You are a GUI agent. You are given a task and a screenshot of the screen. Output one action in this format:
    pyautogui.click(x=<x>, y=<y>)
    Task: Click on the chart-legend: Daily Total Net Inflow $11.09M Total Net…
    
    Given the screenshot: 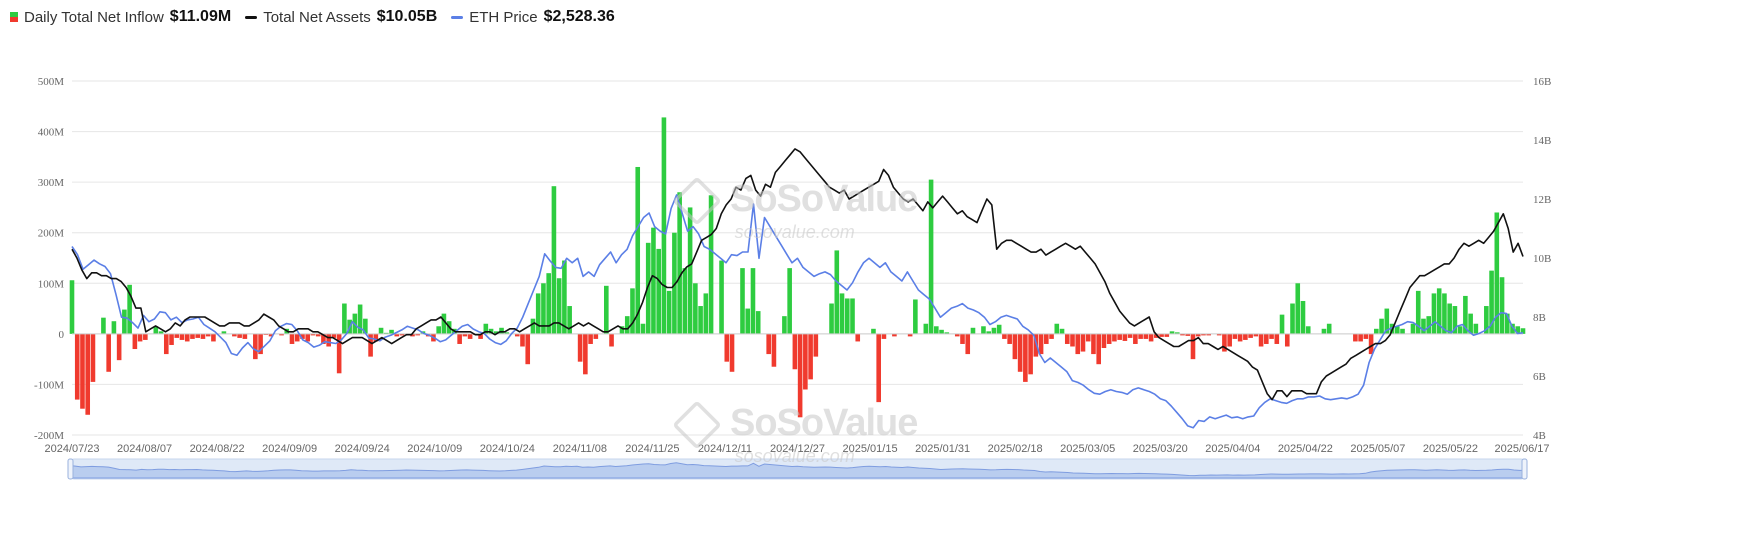 What is the action you would take?
    pyautogui.click(x=312, y=17)
    